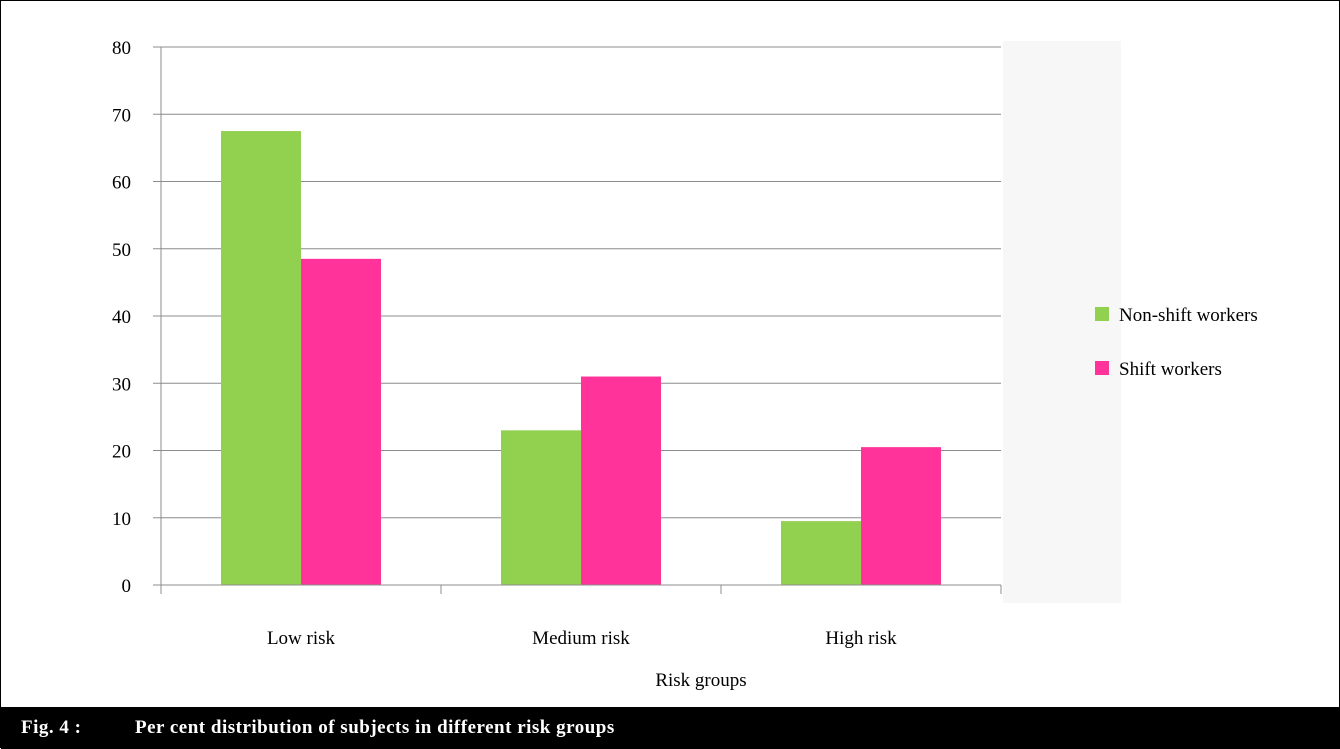 The image size is (1340, 749). What do you see at coordinates (127, 586) in the screenshot?
I see `y-tick-label: 0` at bounding box center [127, 586].